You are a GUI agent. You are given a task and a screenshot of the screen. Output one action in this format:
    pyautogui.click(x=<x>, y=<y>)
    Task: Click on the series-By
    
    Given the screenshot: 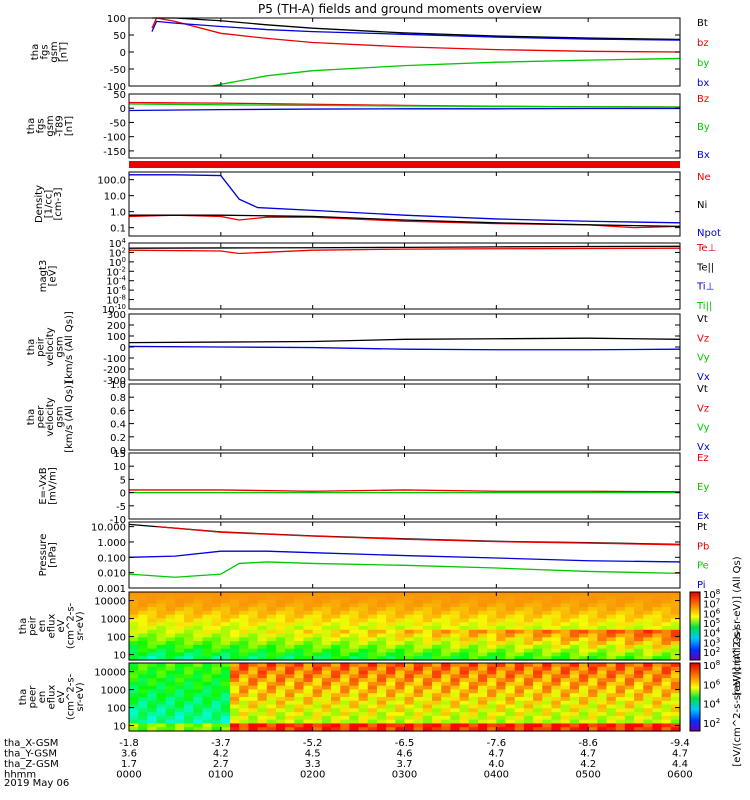 What is the action you would take?
    pyautogui.click(x=404, y=105)
    